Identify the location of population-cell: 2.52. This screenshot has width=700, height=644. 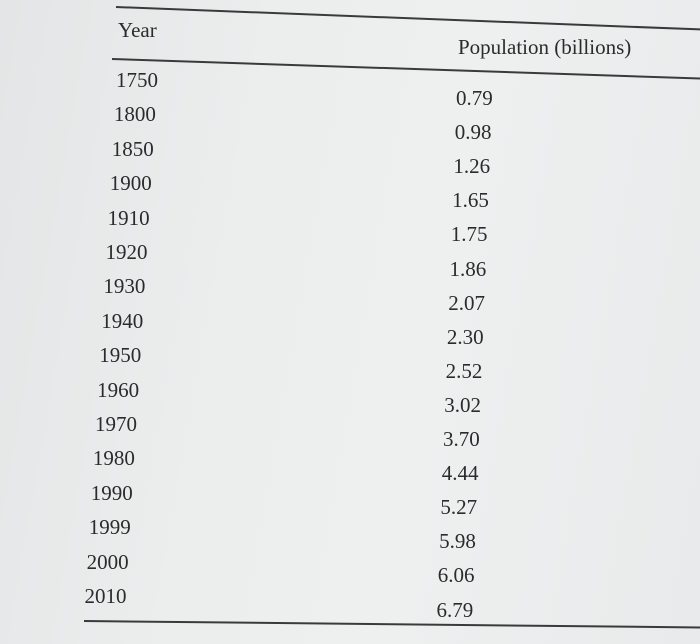
(464, 370).